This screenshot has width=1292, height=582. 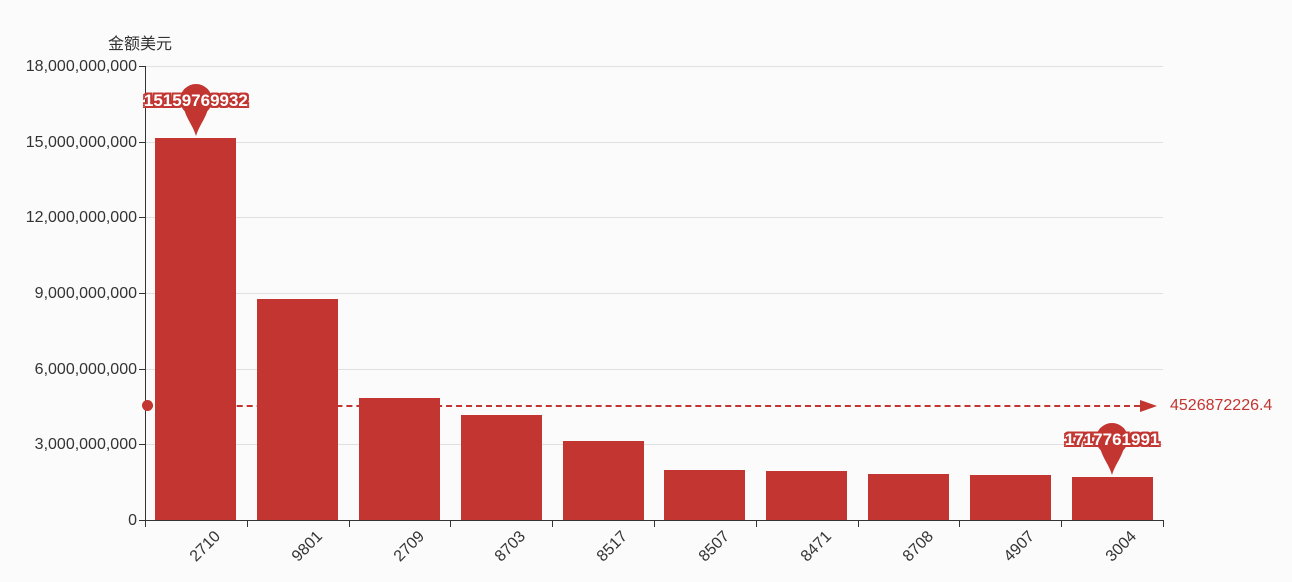 What do you see at coordinates (195, 109) in the screenshot?
I see `max-marker-pin-icon` at bounding box center [195, 109].